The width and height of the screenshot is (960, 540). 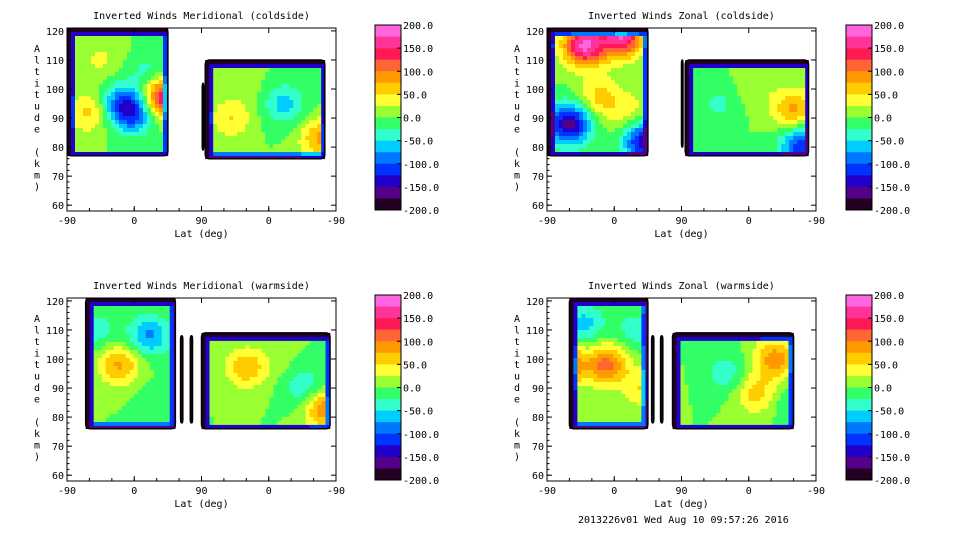 What do you see at coordinates (201, 286) in the screenshot?
I see `chart-title: Inverted Winds Meridional (warmside)` at bounding box center [201, 286].